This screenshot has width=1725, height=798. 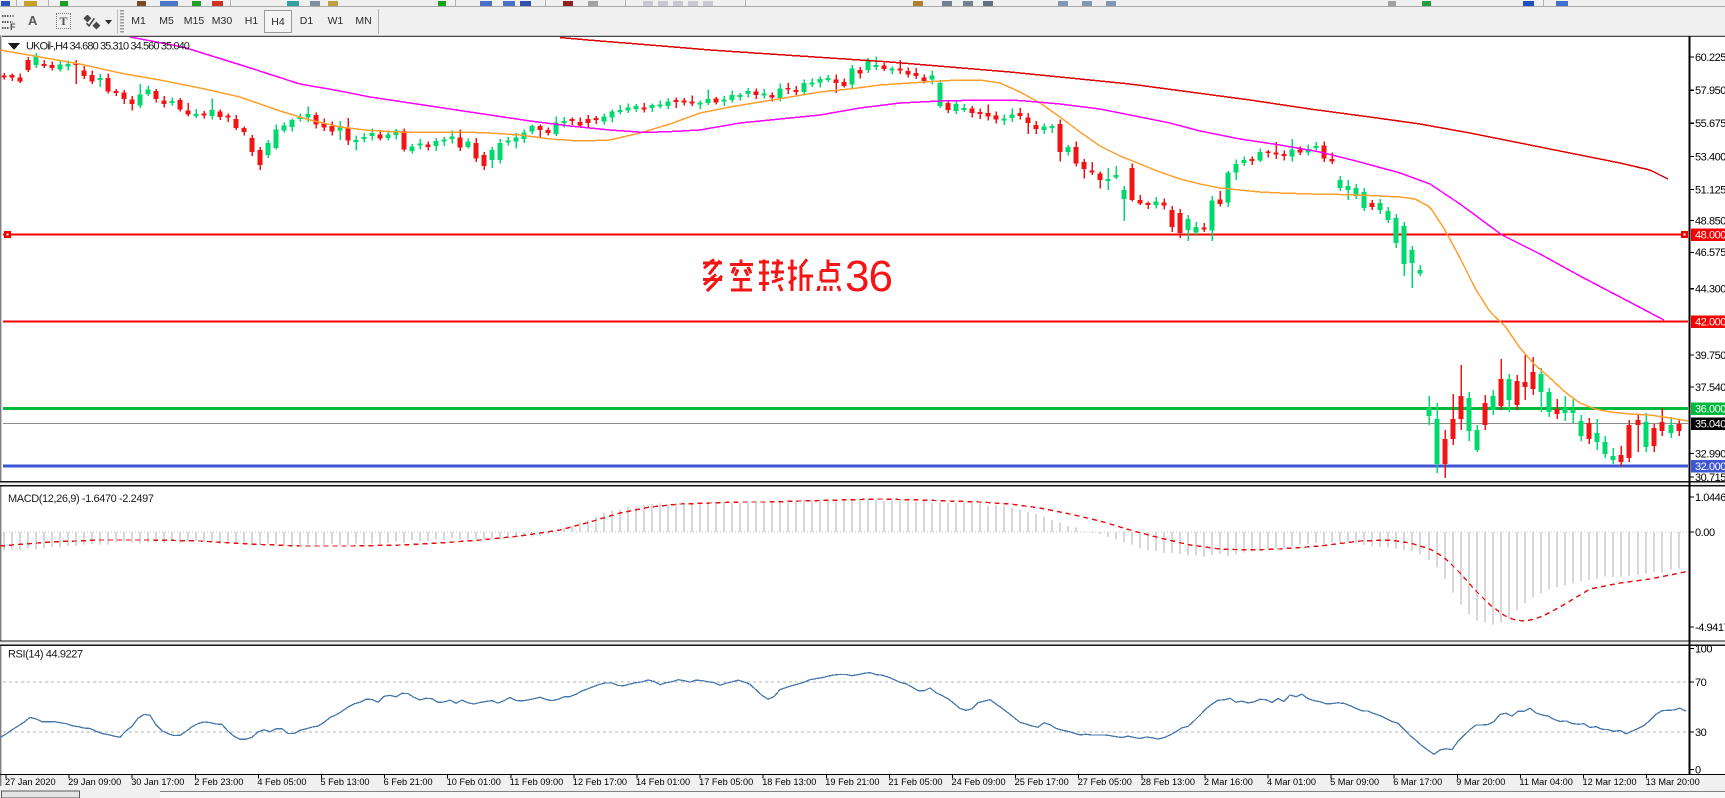 What do you see at coordinates (663, 782) in the screenshot?
I see `svg-text: 14 Feb 01:00` at bounding box center [663, 782].